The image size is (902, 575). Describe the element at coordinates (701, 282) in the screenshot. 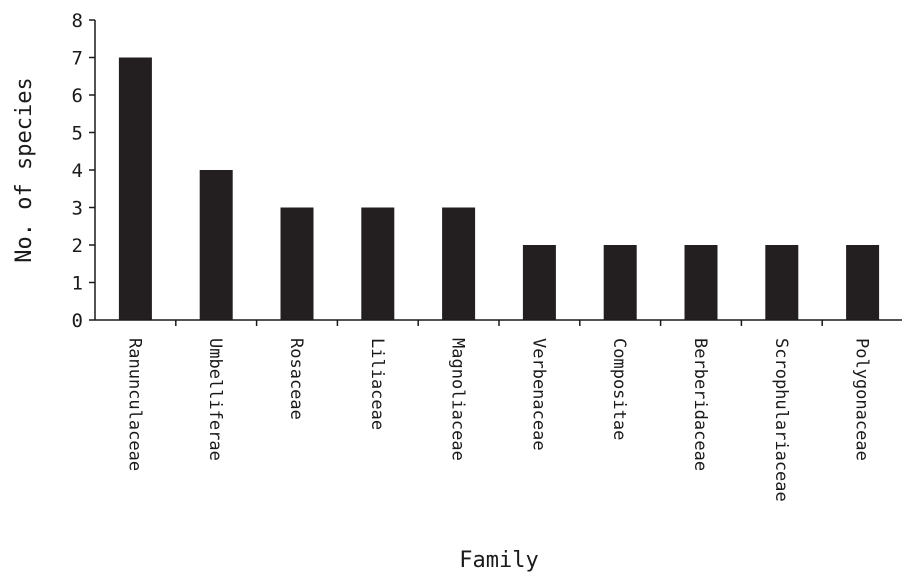

I see `bar-berberidaceae` at that location.